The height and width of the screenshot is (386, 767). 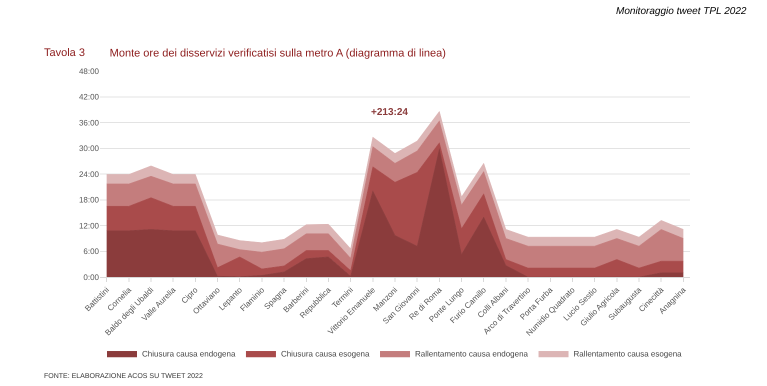 What do you see at coordinates (89, 200) in the screenshot?
I see `y-tick-label: 18:00` at bounding box center [89, 200].